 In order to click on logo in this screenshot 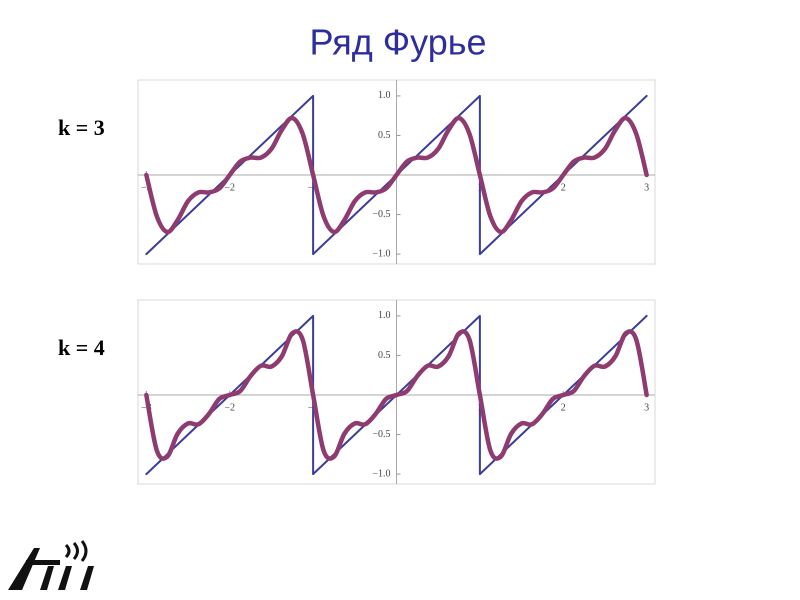, I will do `click(51, 565)`.